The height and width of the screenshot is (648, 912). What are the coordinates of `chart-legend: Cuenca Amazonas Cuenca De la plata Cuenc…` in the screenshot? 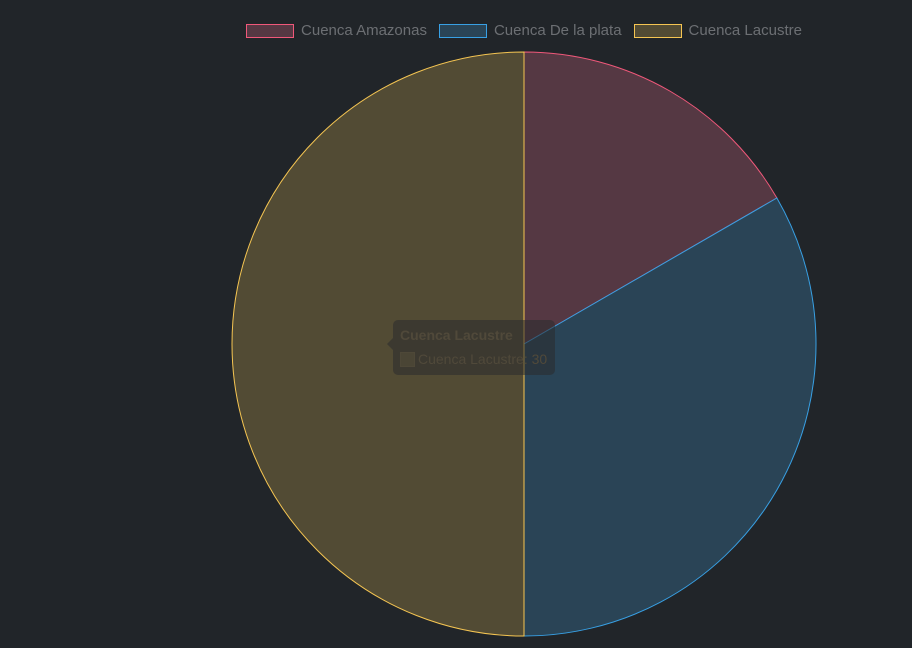 It's located at (456, 30).